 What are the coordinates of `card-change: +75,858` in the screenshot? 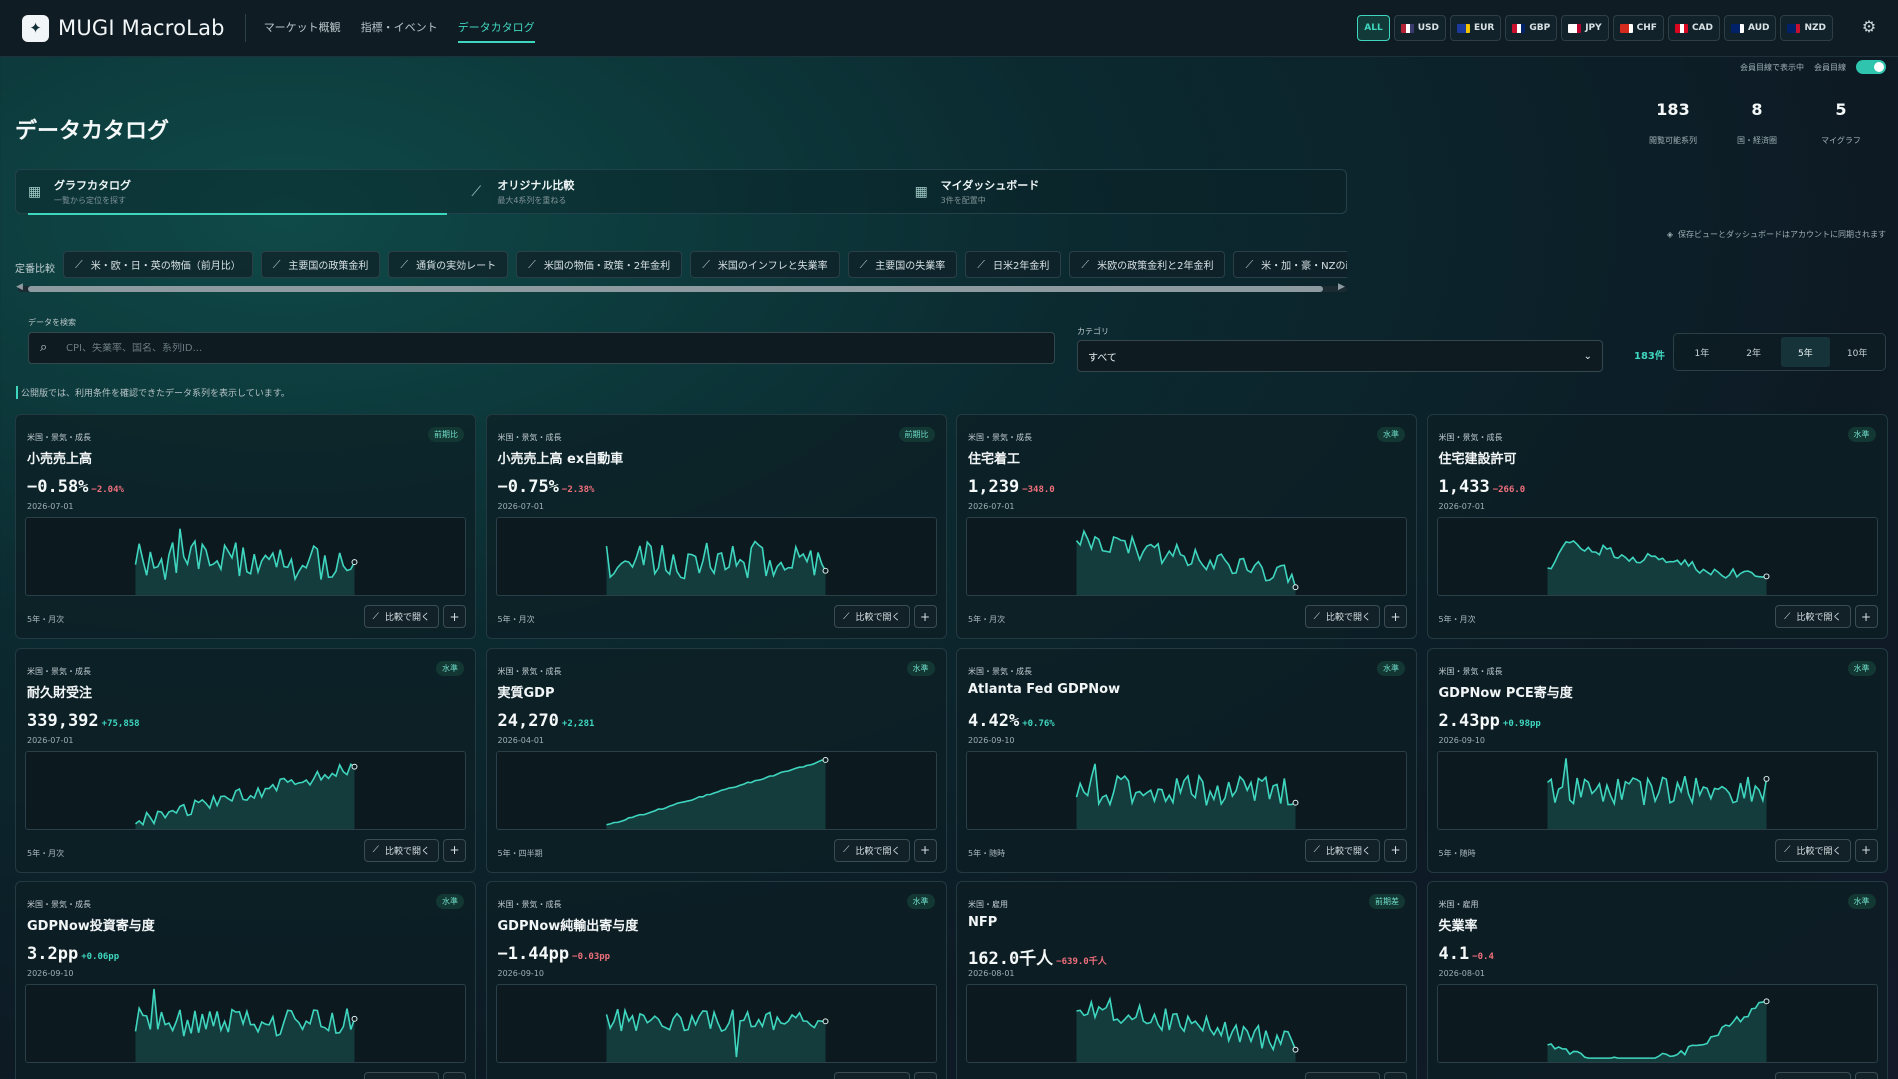 It's located at (120, 723).